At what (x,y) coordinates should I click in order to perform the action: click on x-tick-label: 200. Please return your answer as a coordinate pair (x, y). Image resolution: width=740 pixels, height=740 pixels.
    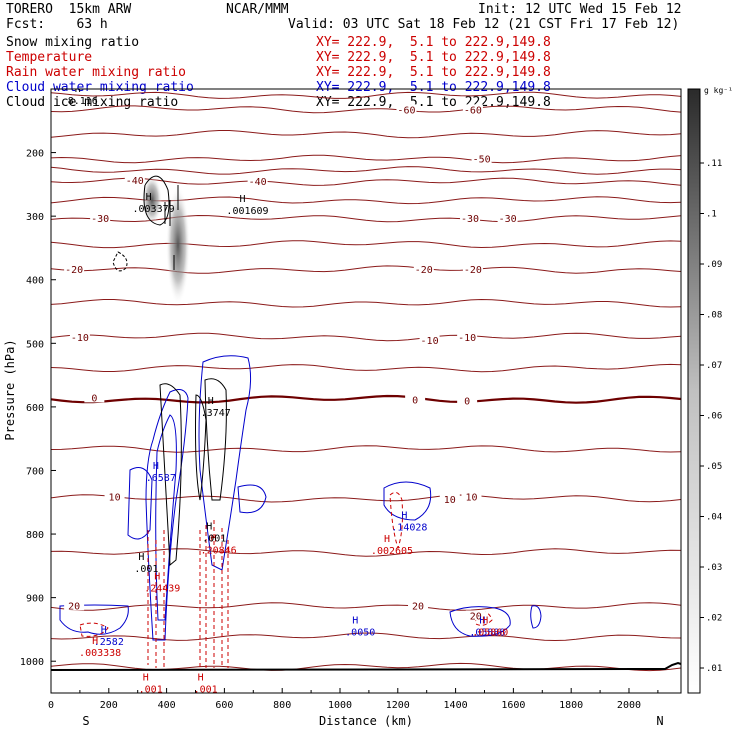
    Looking at the image, I should click on (109, 705).